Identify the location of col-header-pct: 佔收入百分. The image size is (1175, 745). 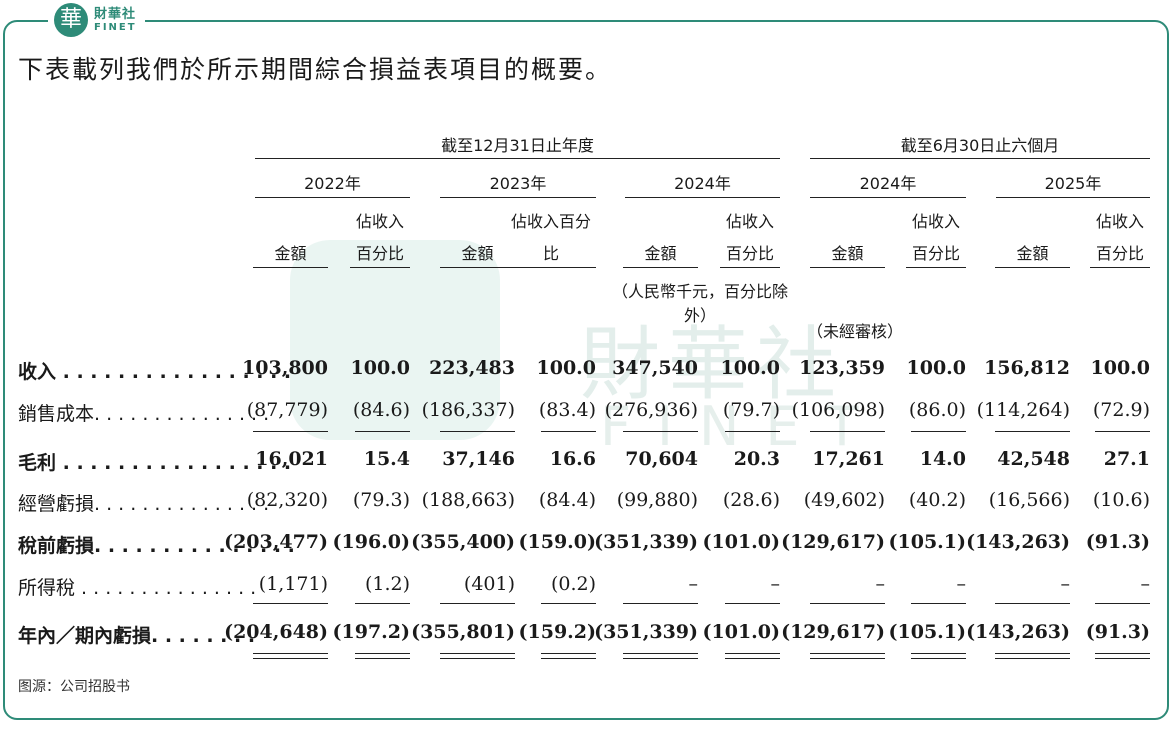
(550, 221).